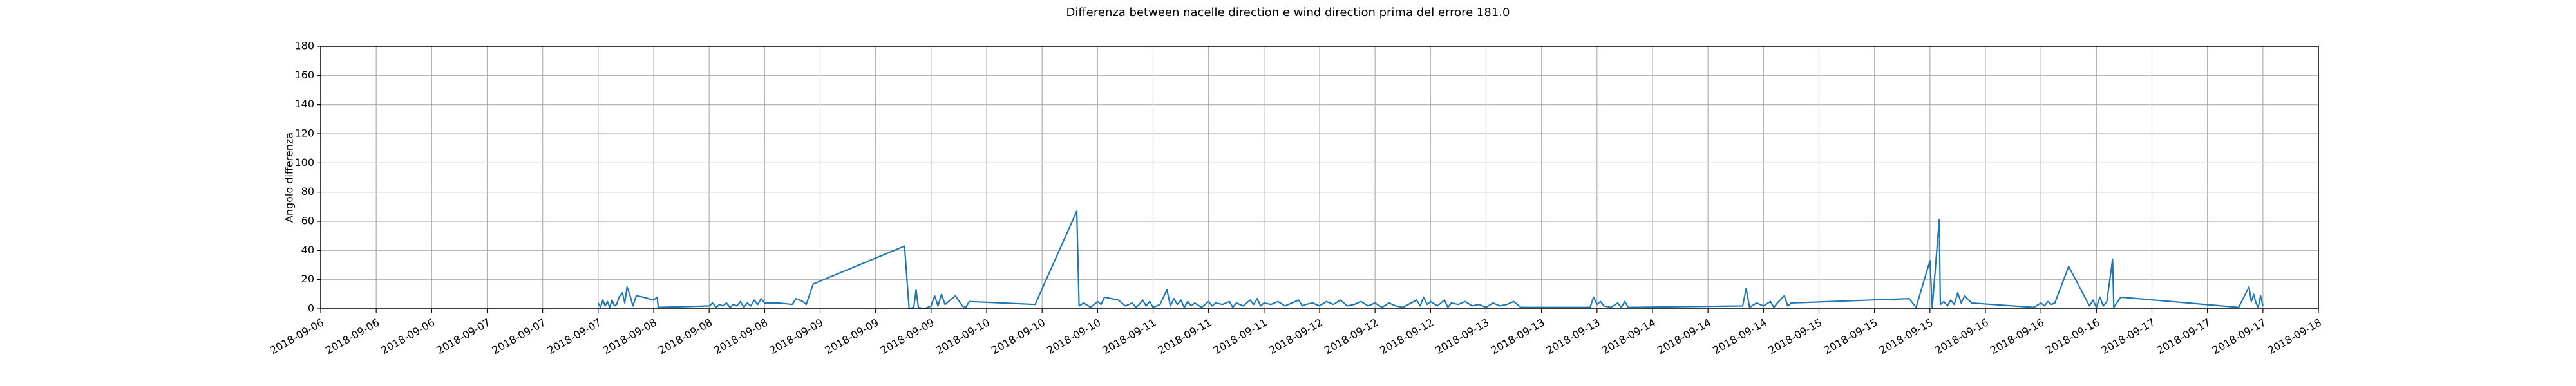 This screenshot has height=386, width=2576. Describe the element at coordinates (307, 191) in the screenshot. I see `y-tick-label: 80` at that location.